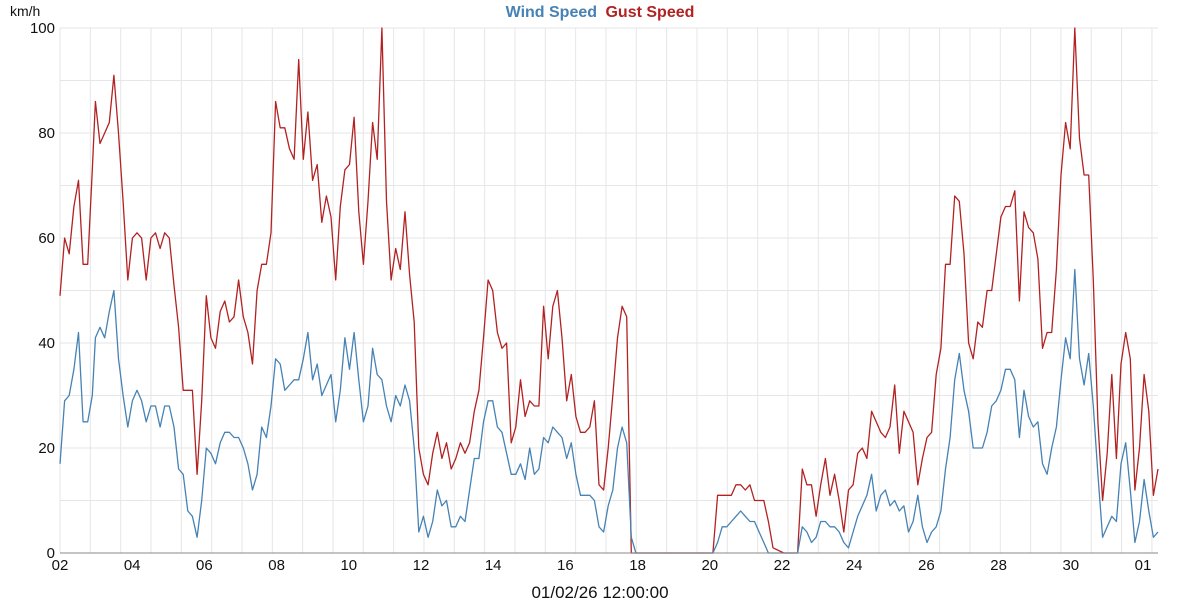 The width and height of the screenshot is (1200, 600). I want to click on y-tick-label: 20, so click(46, 448).